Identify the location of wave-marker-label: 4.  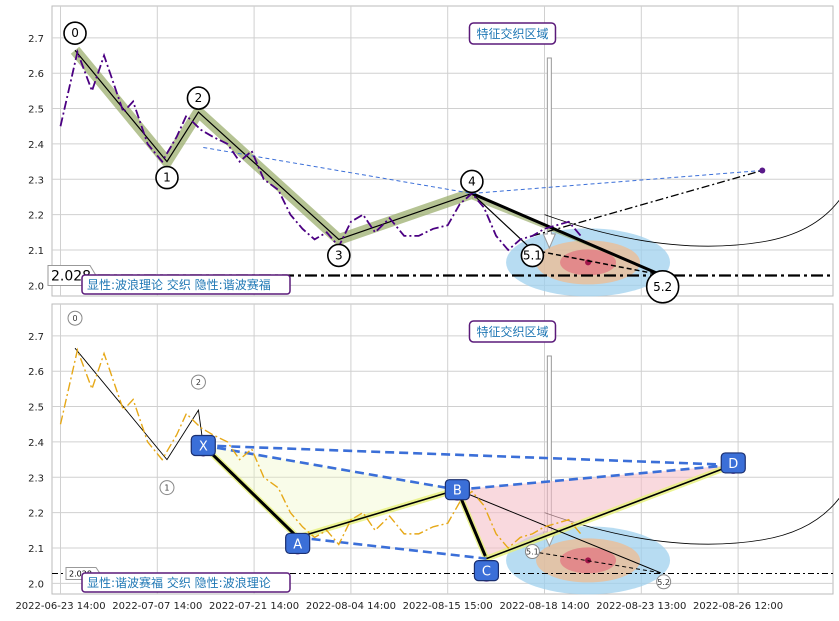
(472, 181).